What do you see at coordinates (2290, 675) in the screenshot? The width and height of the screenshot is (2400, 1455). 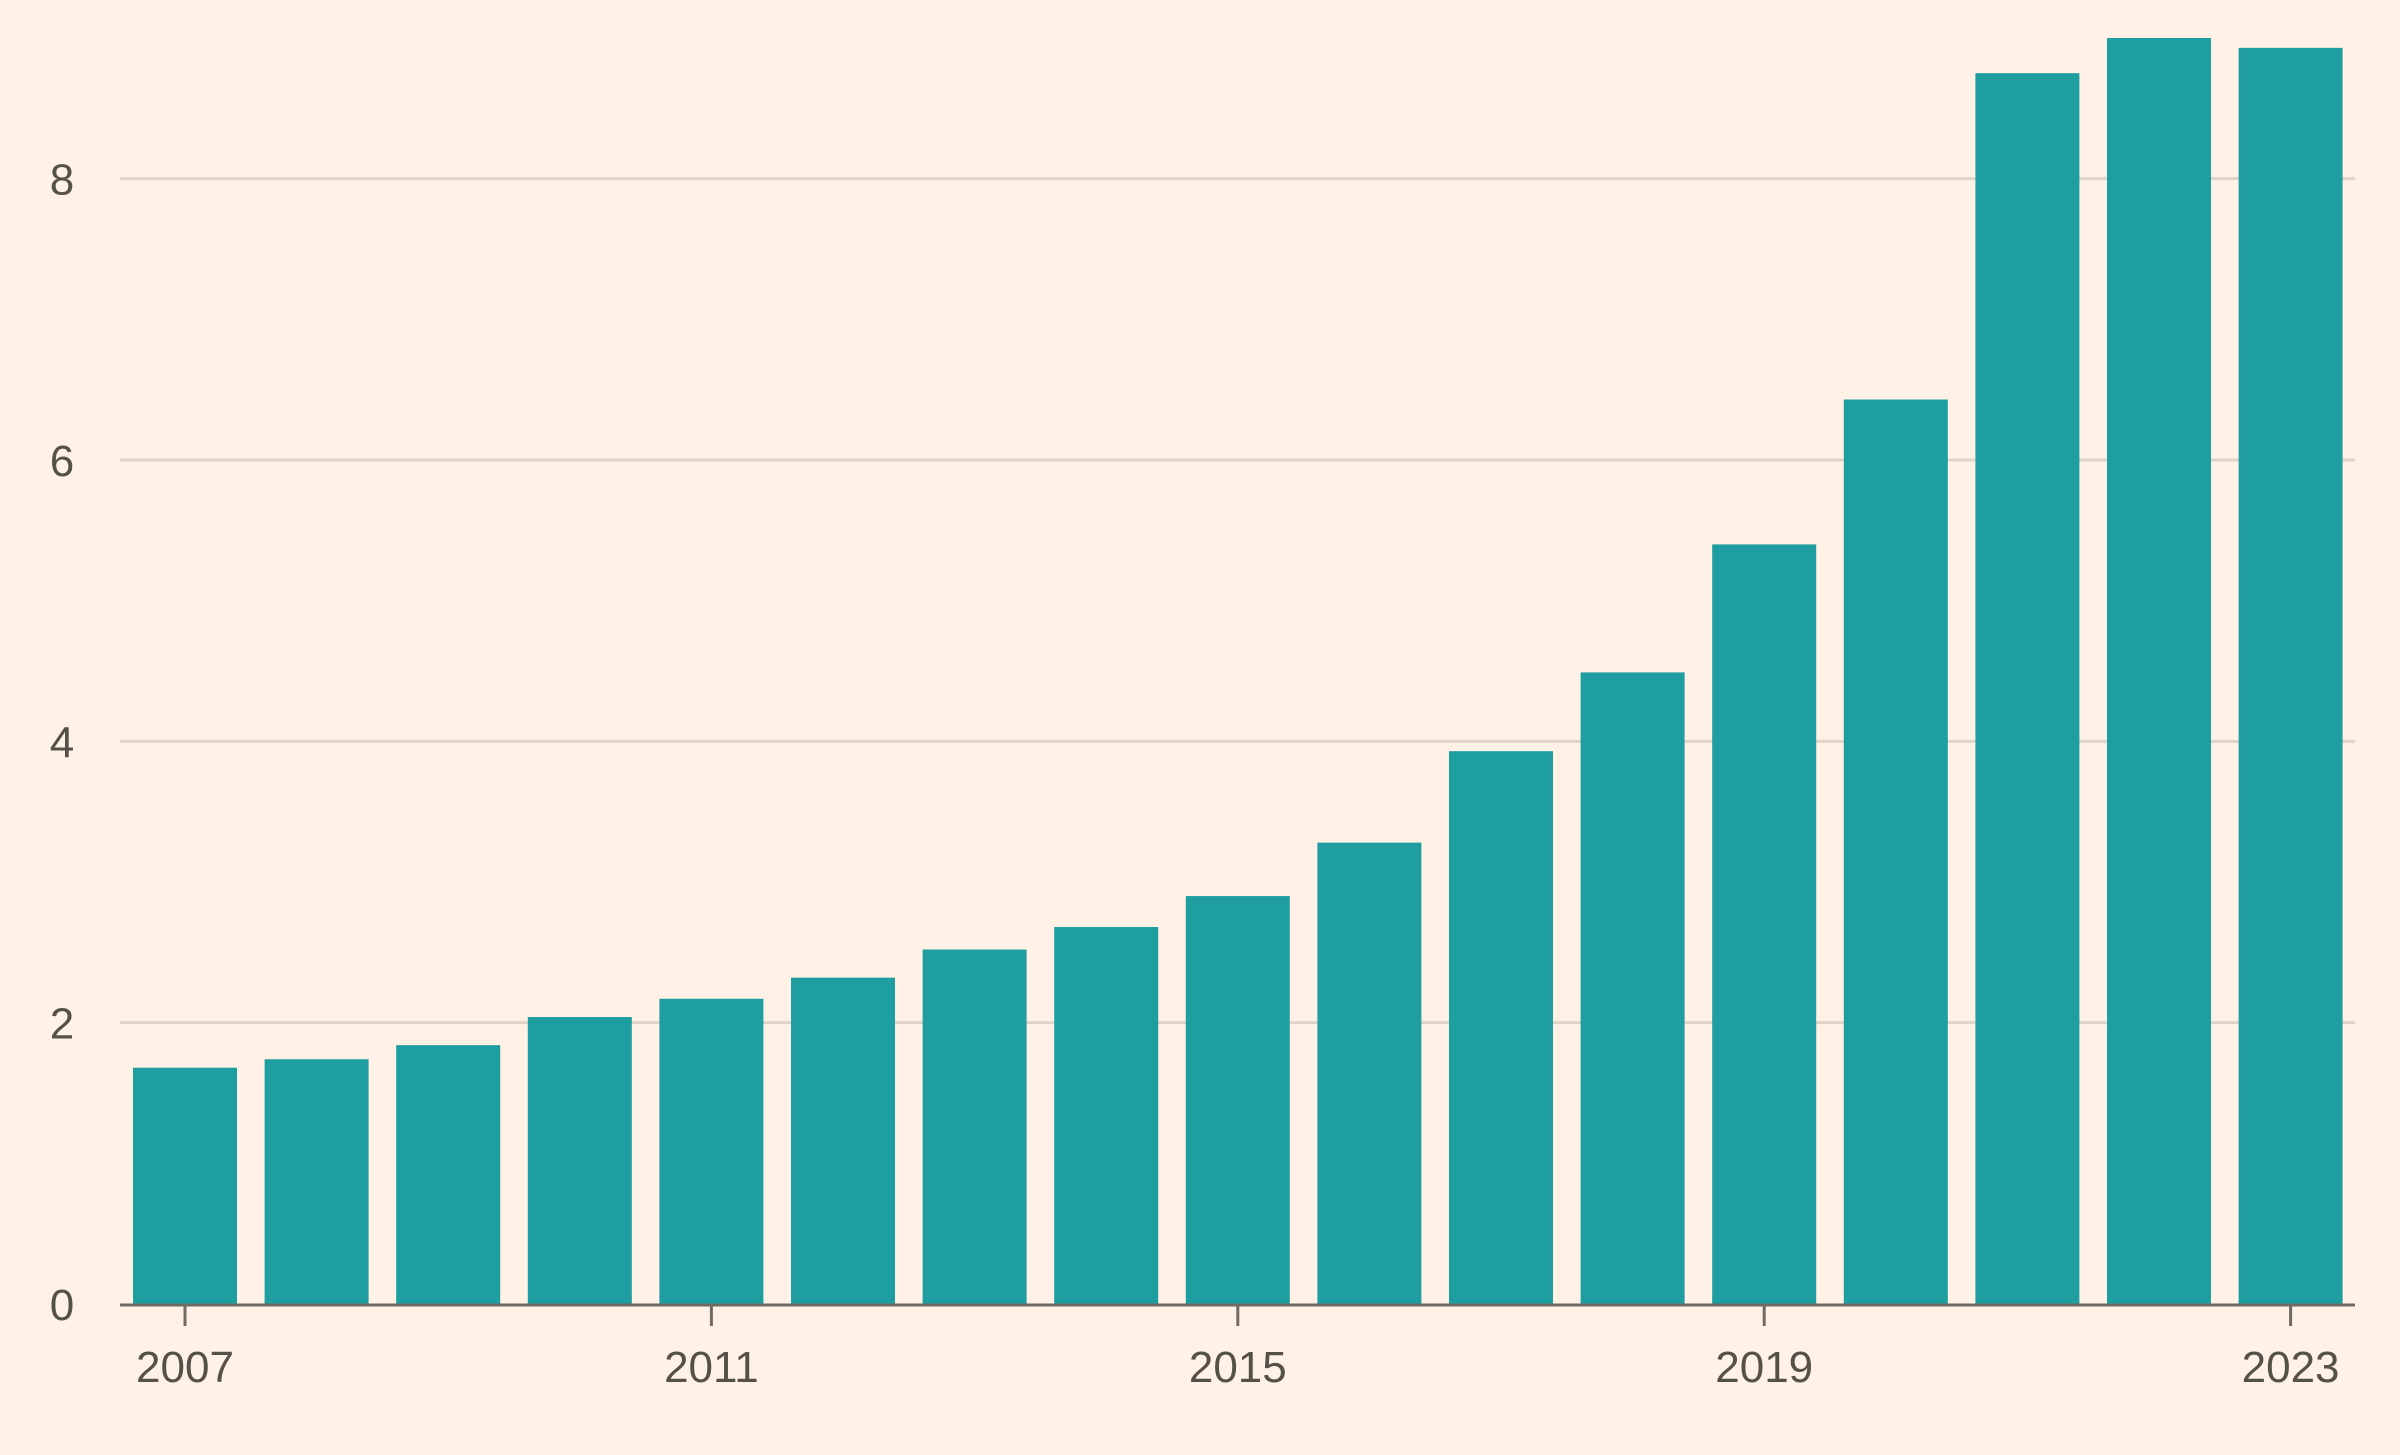 I see `bar-2023` at bounding box center [2290, 675].